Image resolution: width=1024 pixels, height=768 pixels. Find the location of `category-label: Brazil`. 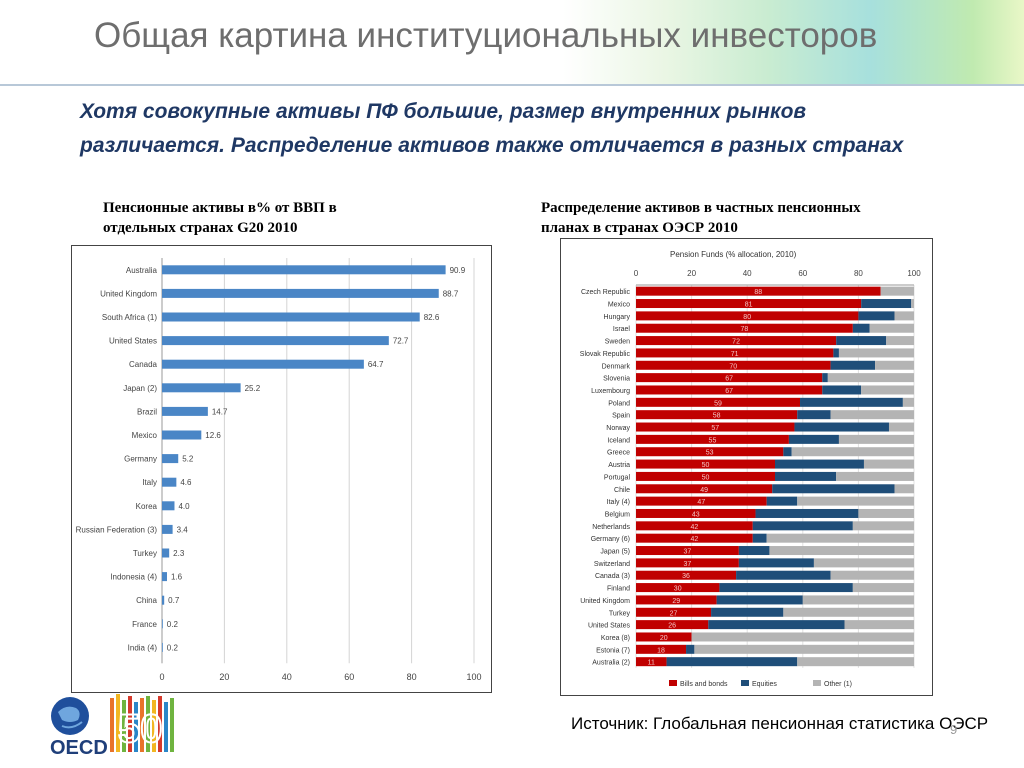

category-label: Brazil is located at coordinates (147, 411).